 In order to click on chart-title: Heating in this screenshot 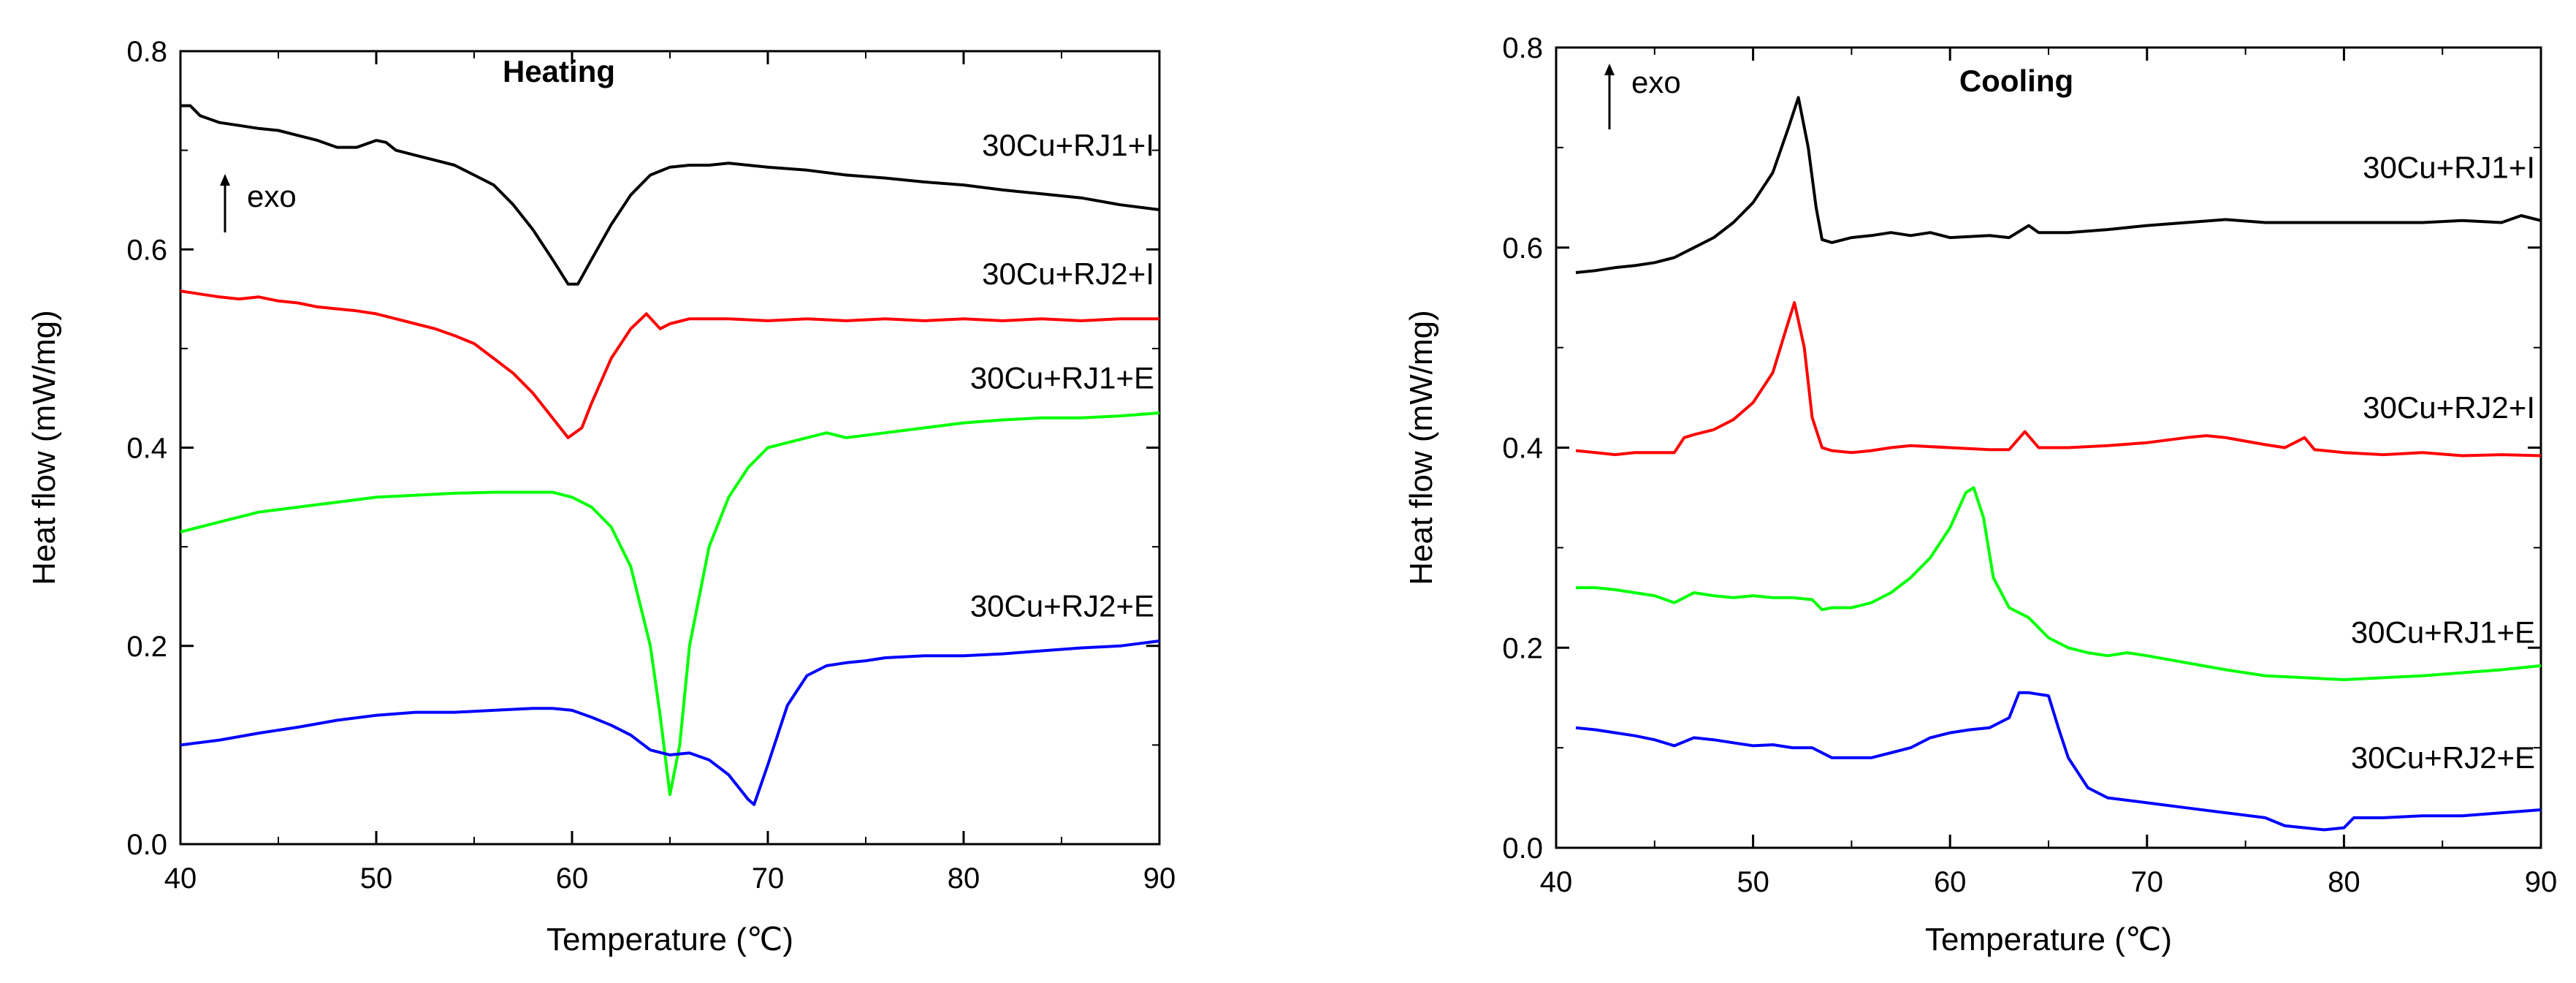, I will do `click(559, 71)`.